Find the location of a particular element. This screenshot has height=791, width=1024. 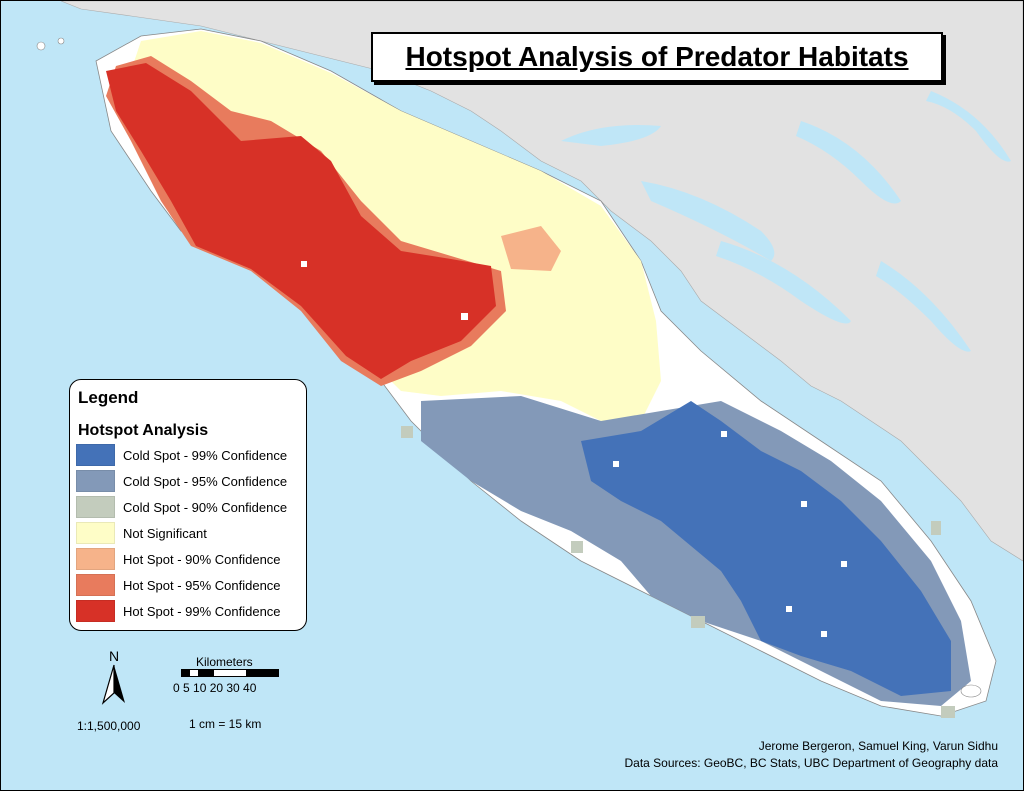

north-label: N is located at coordinates (114, 656).